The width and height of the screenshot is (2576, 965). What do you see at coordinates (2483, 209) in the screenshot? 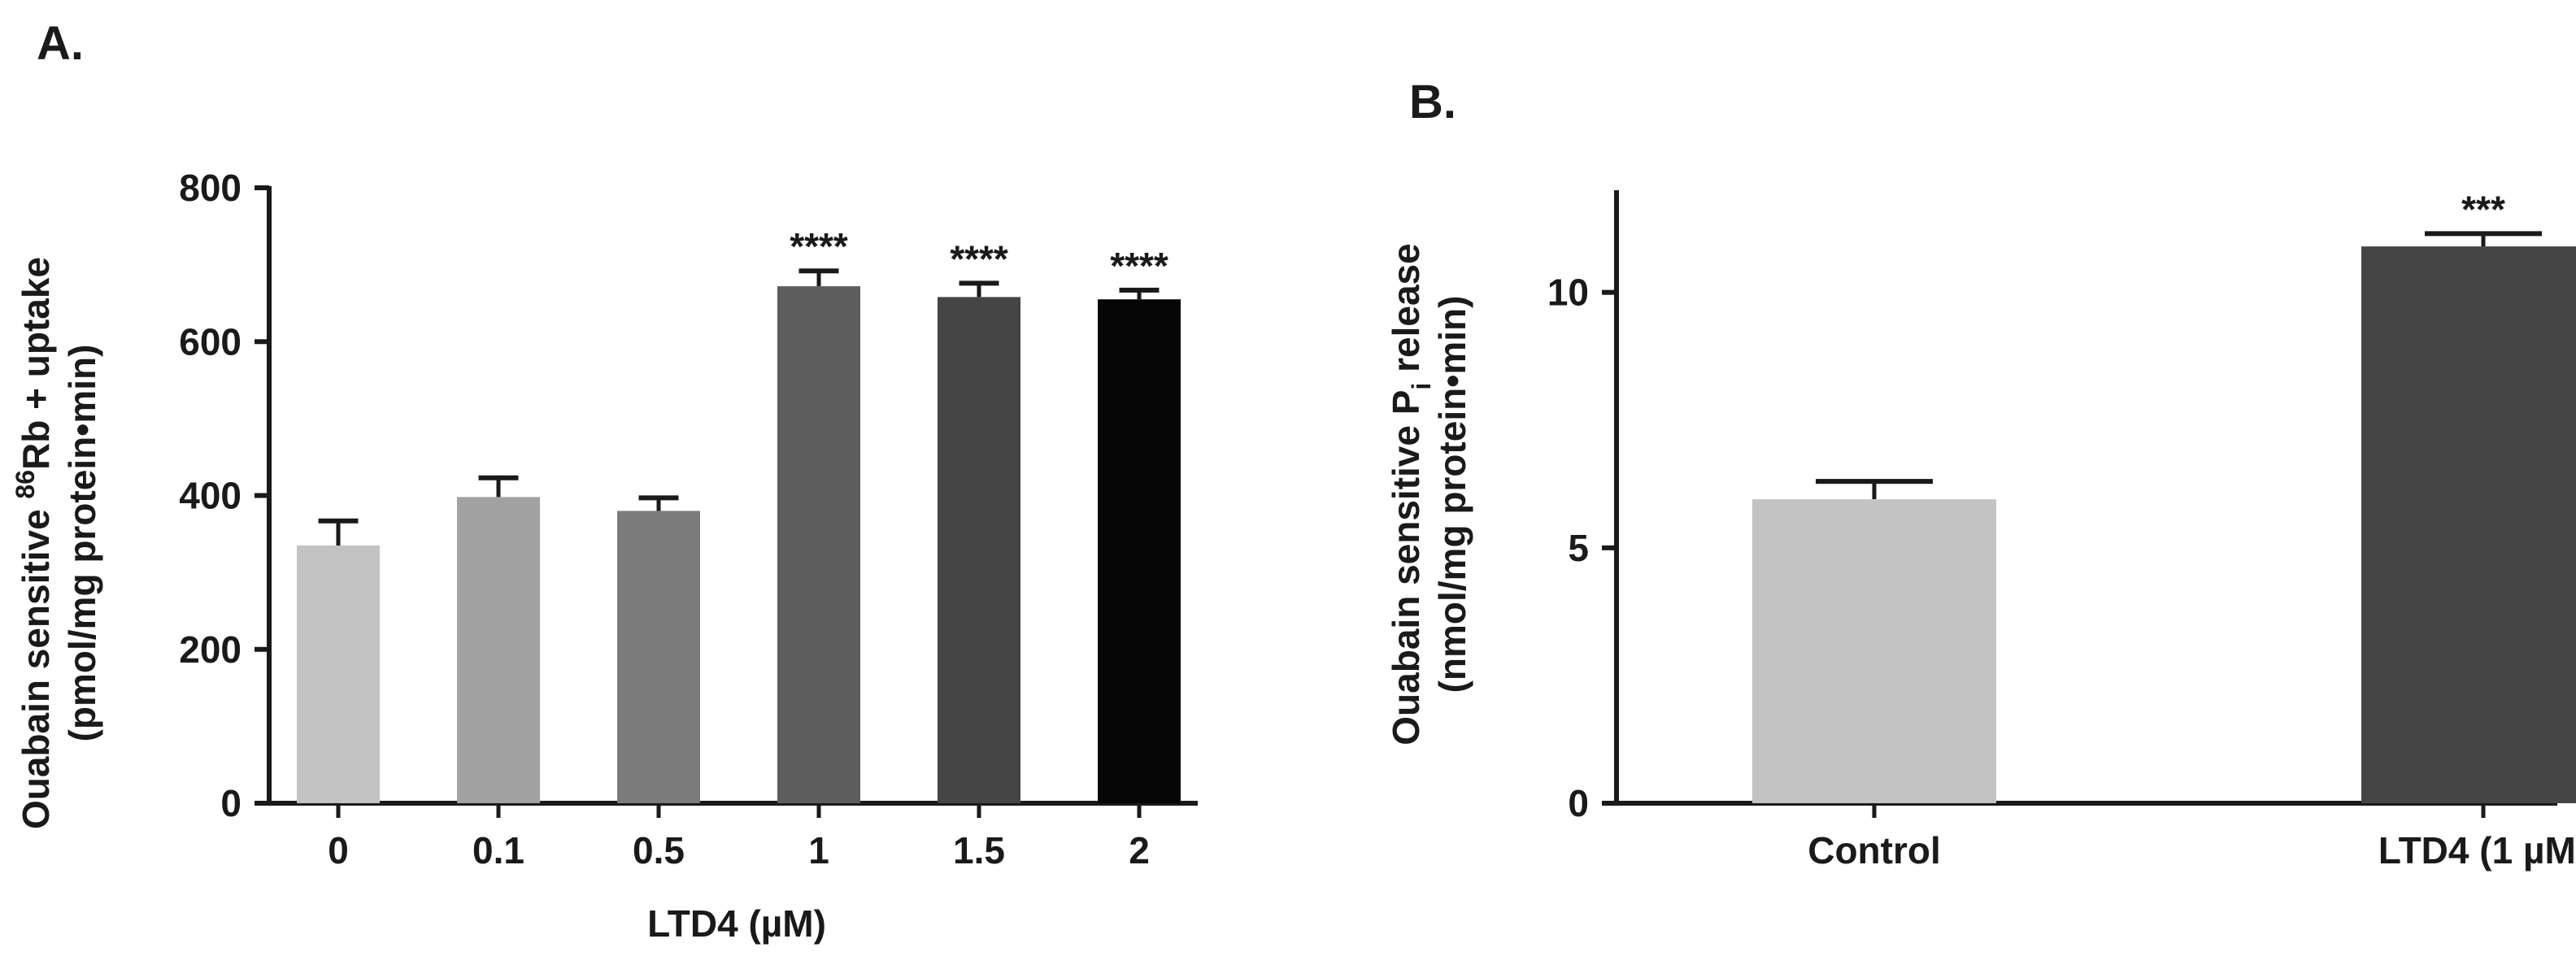
I see `significance-label: ***` at bounding box center [2483, 209].